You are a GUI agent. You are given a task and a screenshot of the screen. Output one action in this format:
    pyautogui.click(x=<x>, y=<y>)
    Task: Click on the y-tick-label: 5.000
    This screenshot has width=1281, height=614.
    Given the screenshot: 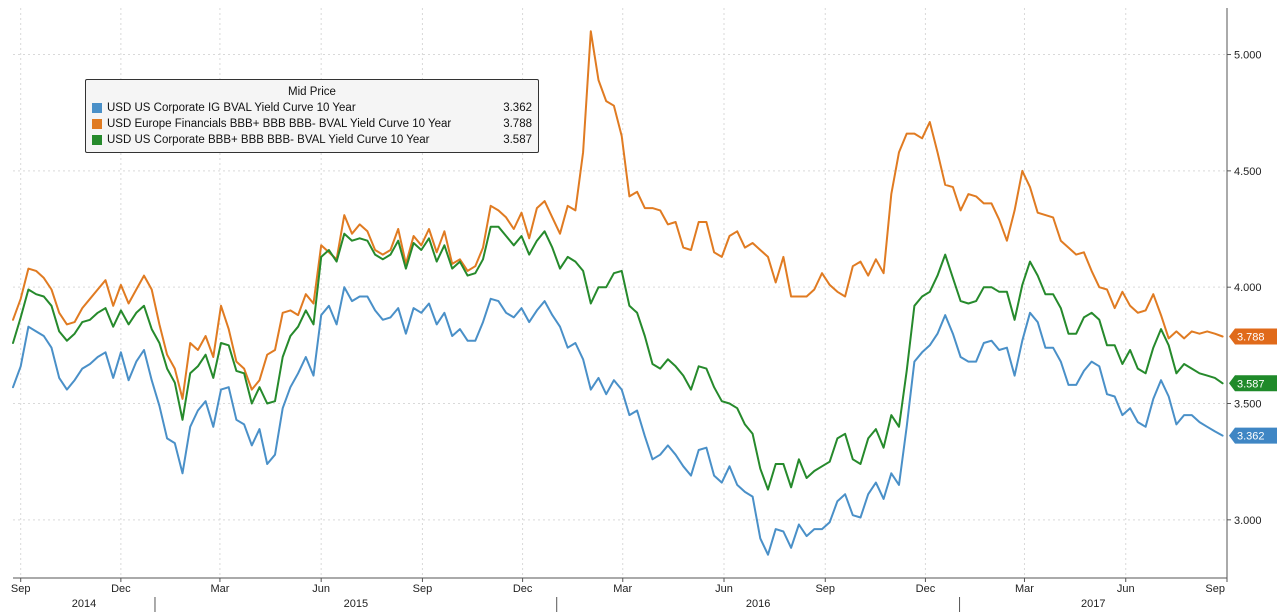 What is the action you would take?
    pyautogui.click(x=1248, y=56)
    